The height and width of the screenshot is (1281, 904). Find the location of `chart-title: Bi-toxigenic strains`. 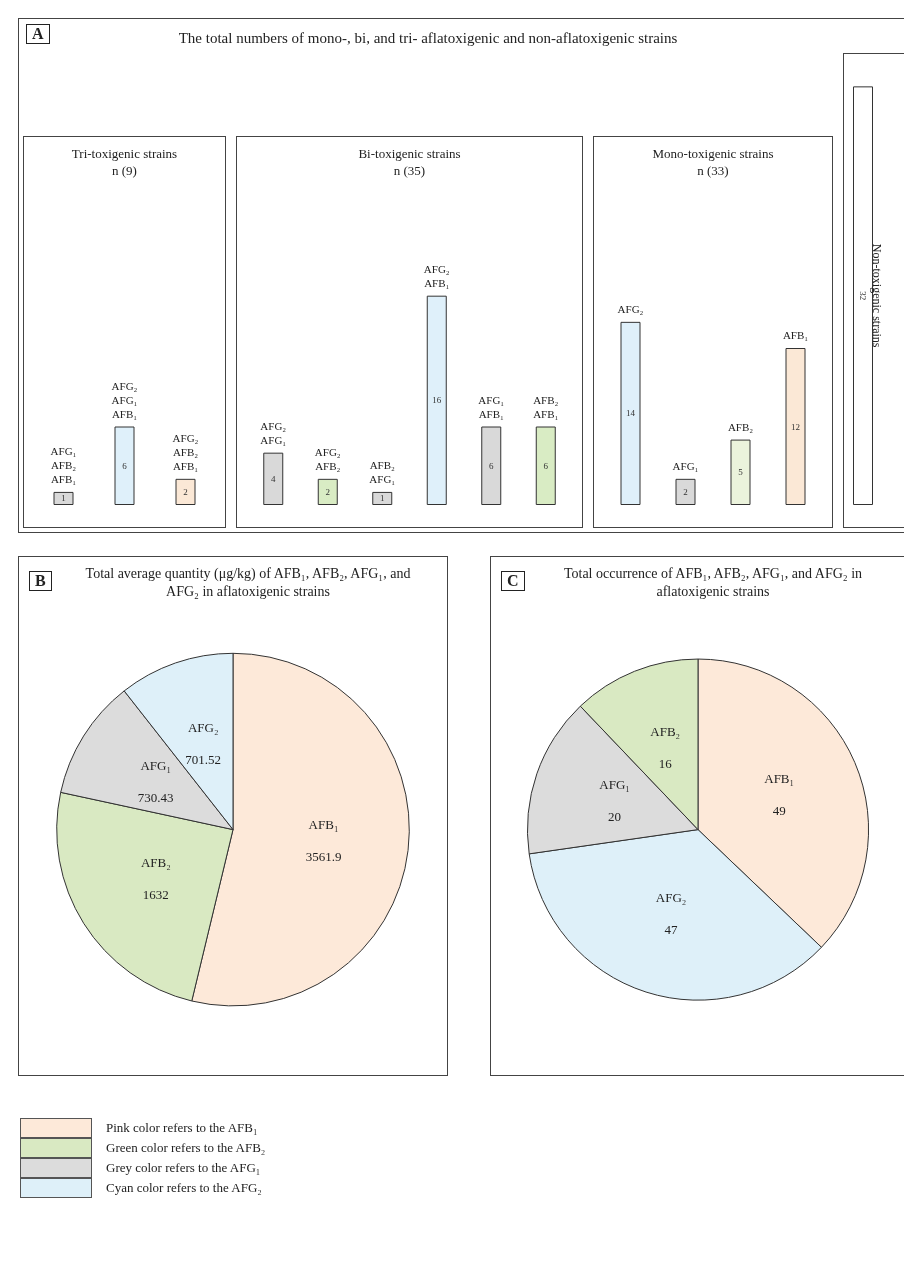

chart-title: Bi-toxigenic strains is located at coordinates (409, 153).